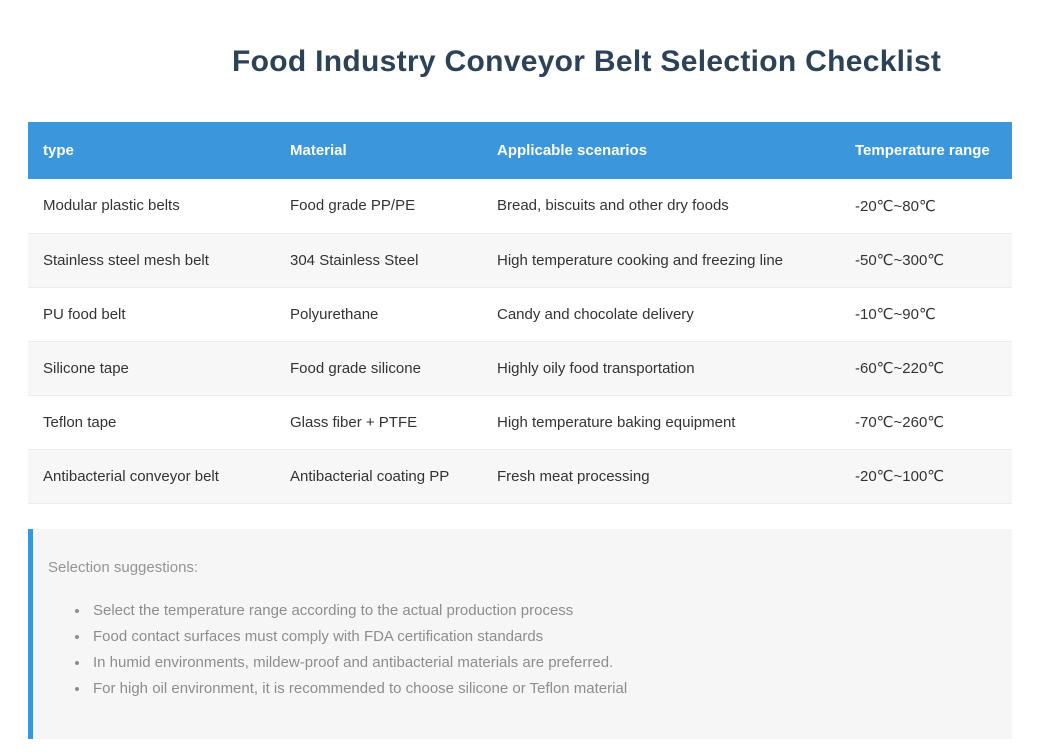 This screenshot has height=752, width=1040. Describe the element at coordinates (926, 260) in the screenshot. I see `cell-temperature-range: -50℃~300℃` at that location.